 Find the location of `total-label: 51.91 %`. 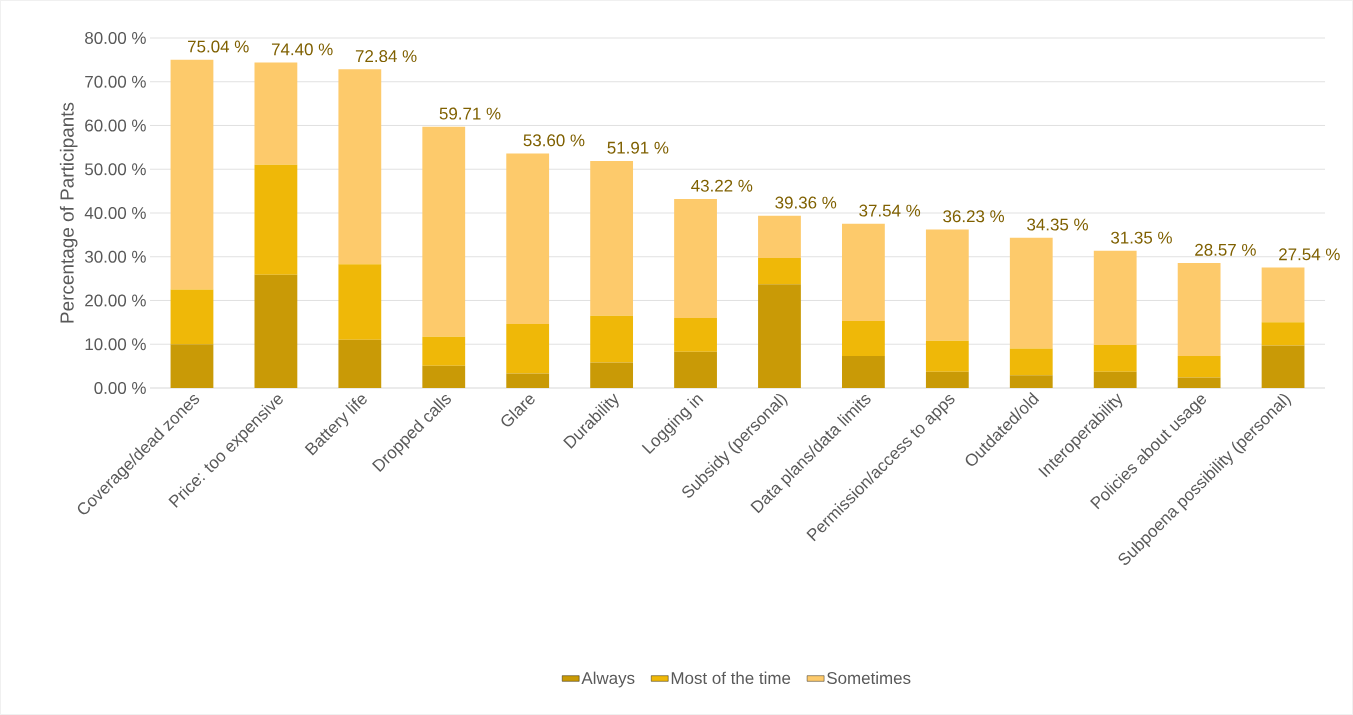

total-label: 51.91 % is located at coordinates (638, 147).